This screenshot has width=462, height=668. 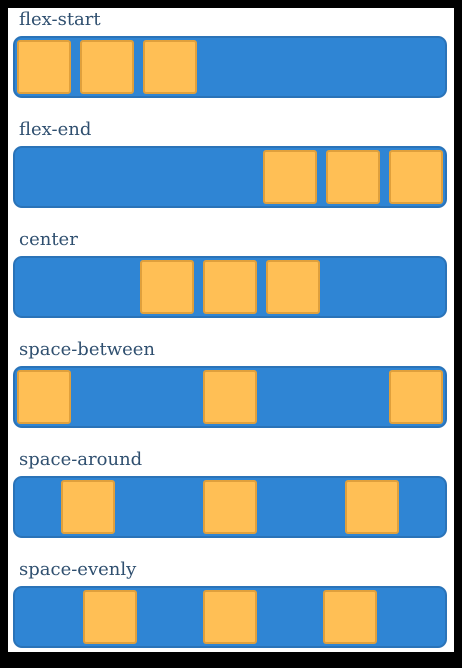 I want to click on flex-container-center, so click(x=230, y=287).